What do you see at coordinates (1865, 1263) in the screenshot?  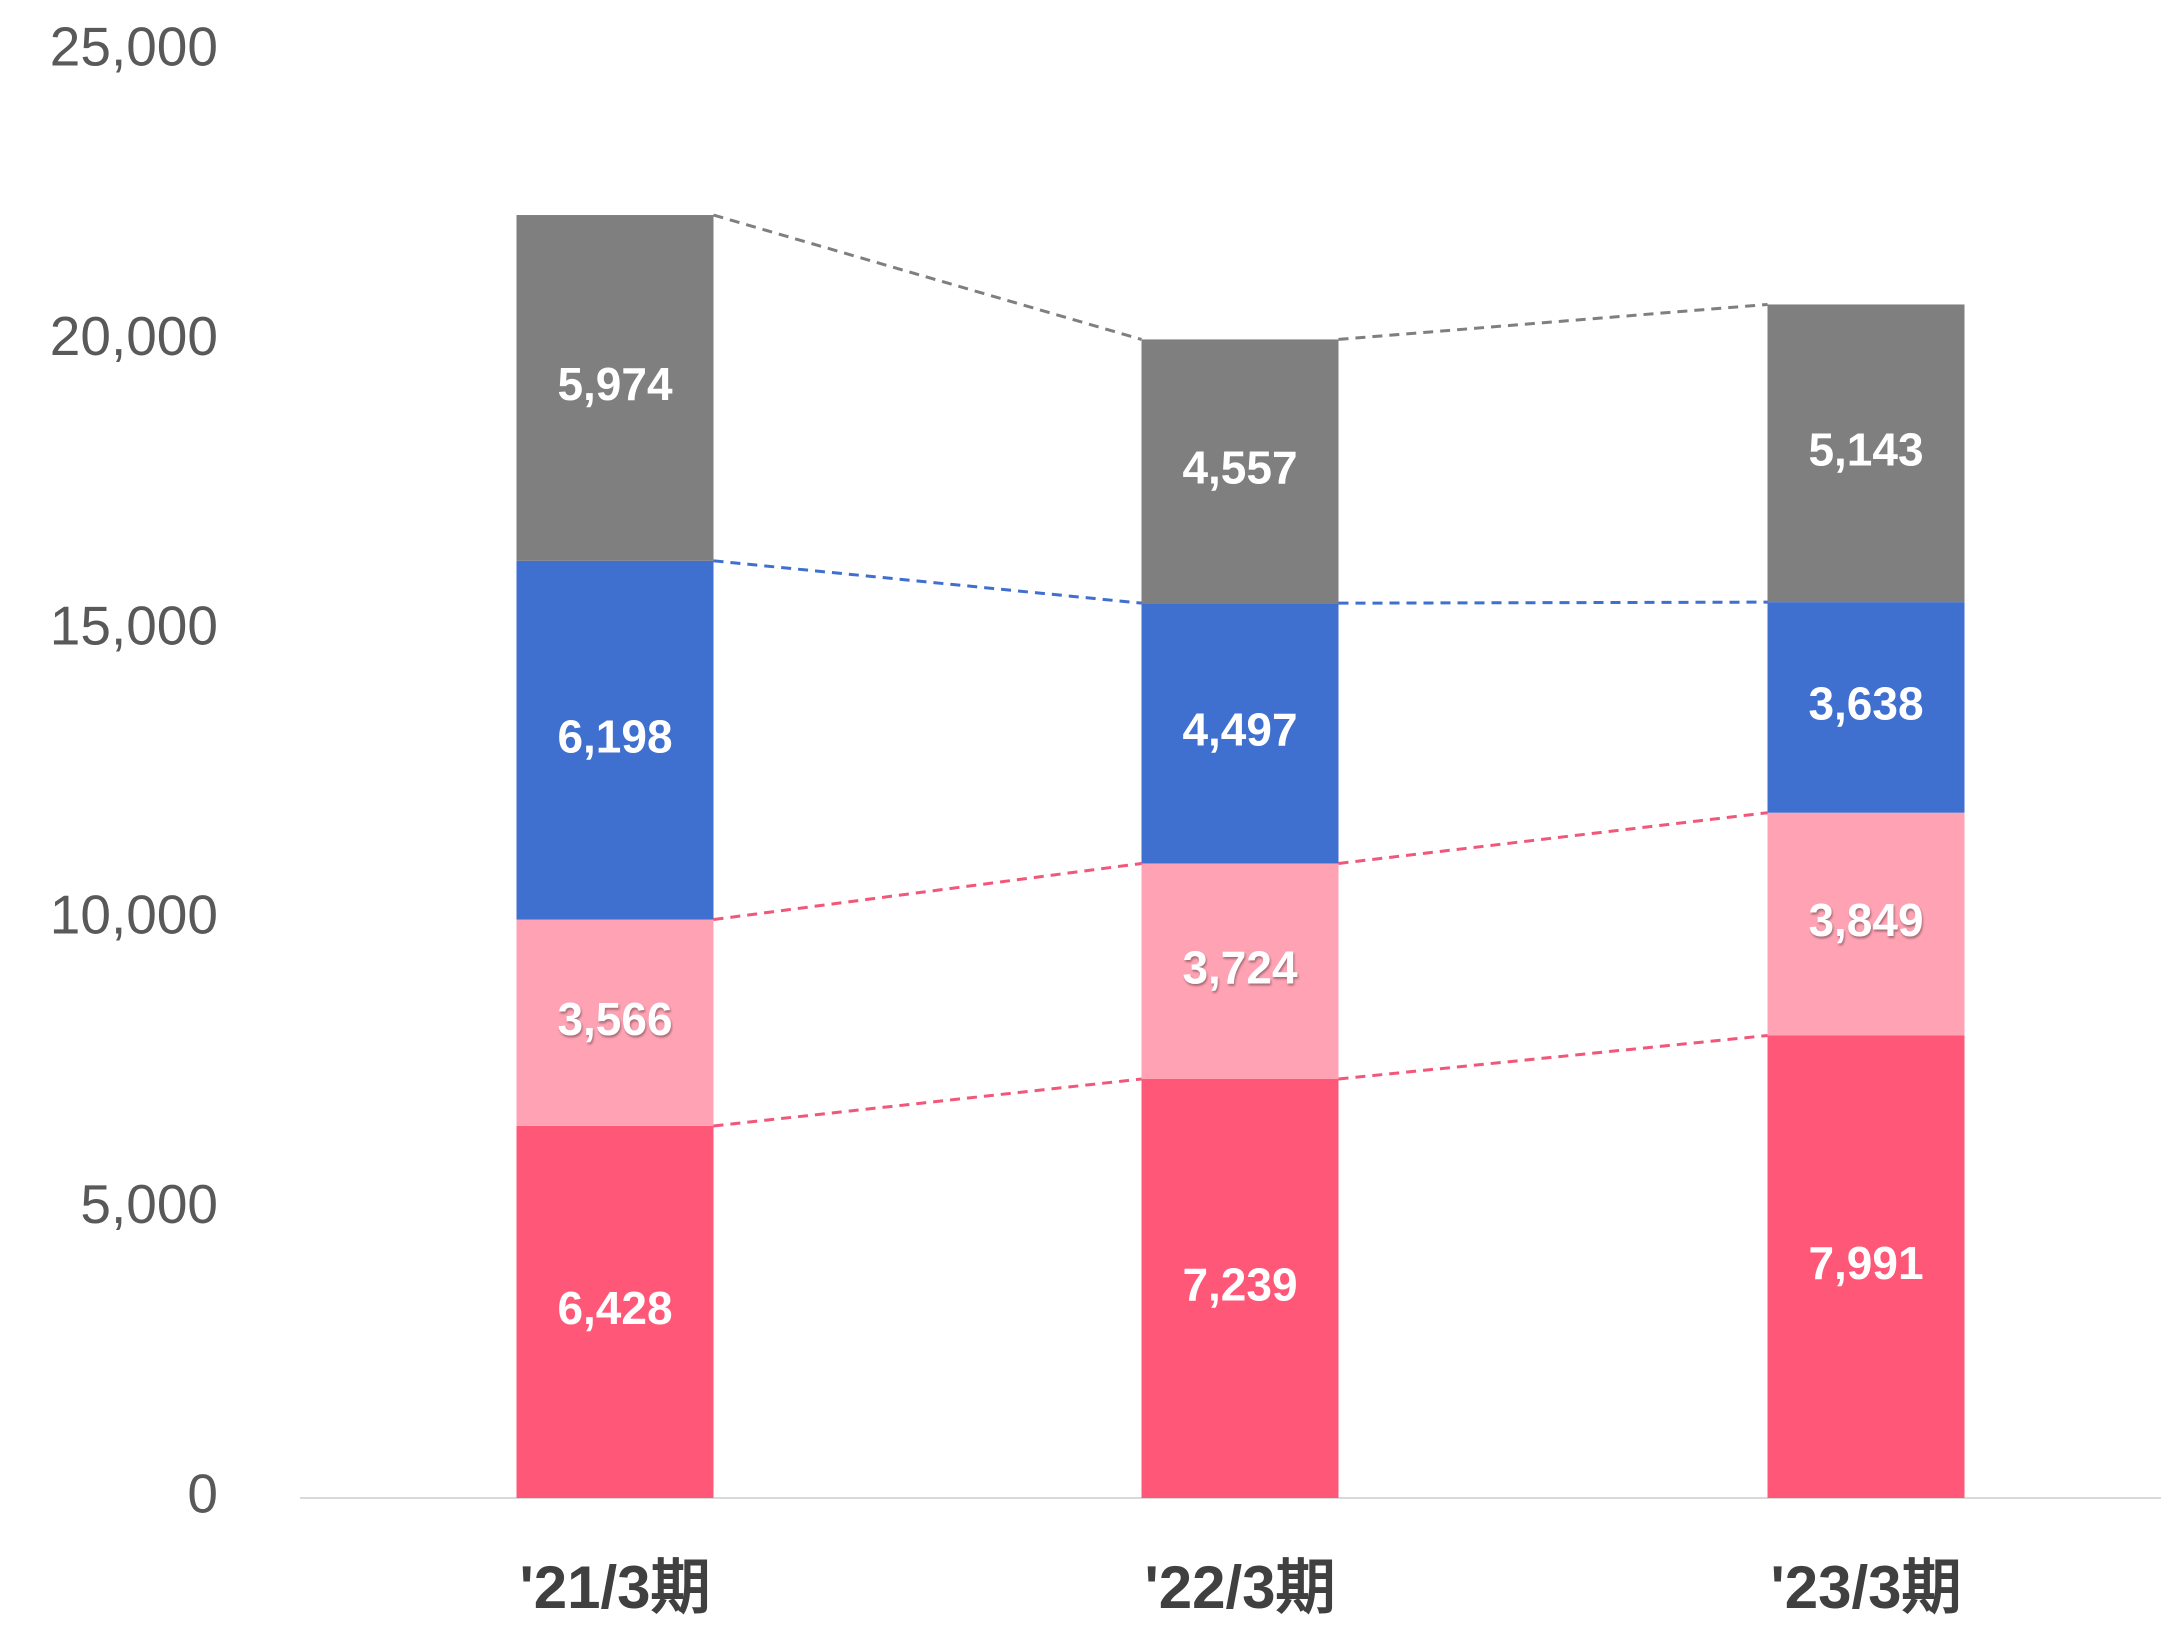 I see `data-label: 7,991` at bounding box center [1865, 1263].